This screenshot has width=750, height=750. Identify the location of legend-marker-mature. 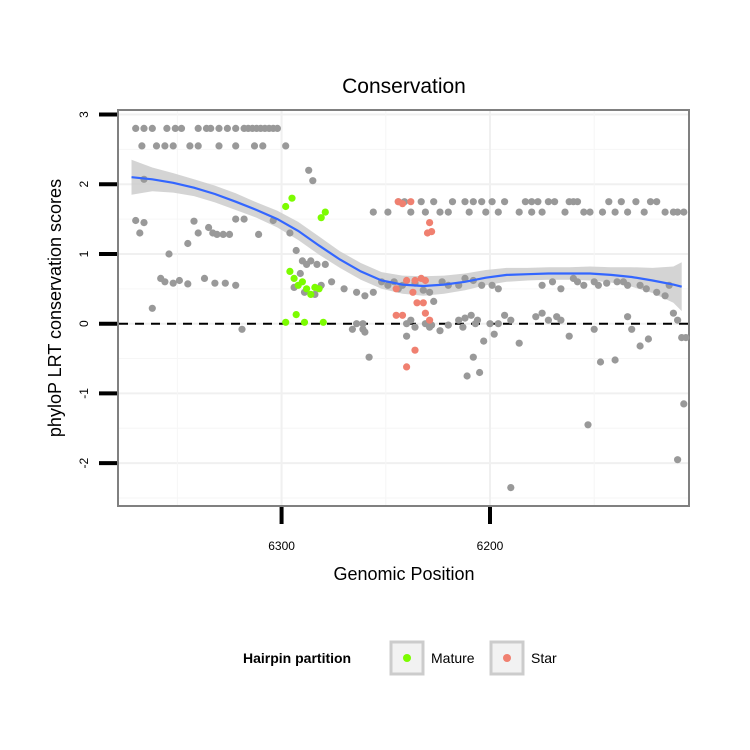
(407, 658).